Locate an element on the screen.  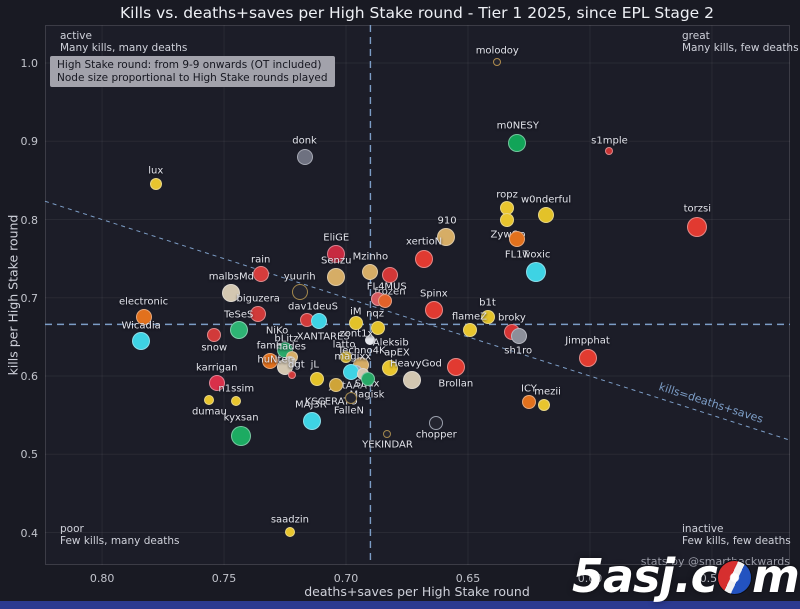
data-point-Mzinho is located at coordinates (370, 271).